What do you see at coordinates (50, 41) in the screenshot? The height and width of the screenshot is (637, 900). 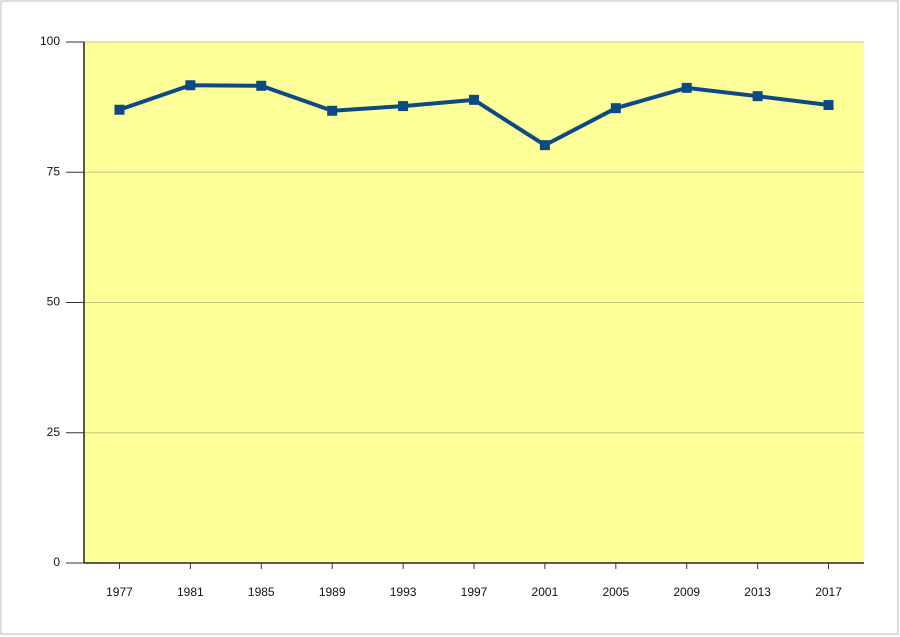 I see `y-tick-label: 100` at bounding box center [50, 41].